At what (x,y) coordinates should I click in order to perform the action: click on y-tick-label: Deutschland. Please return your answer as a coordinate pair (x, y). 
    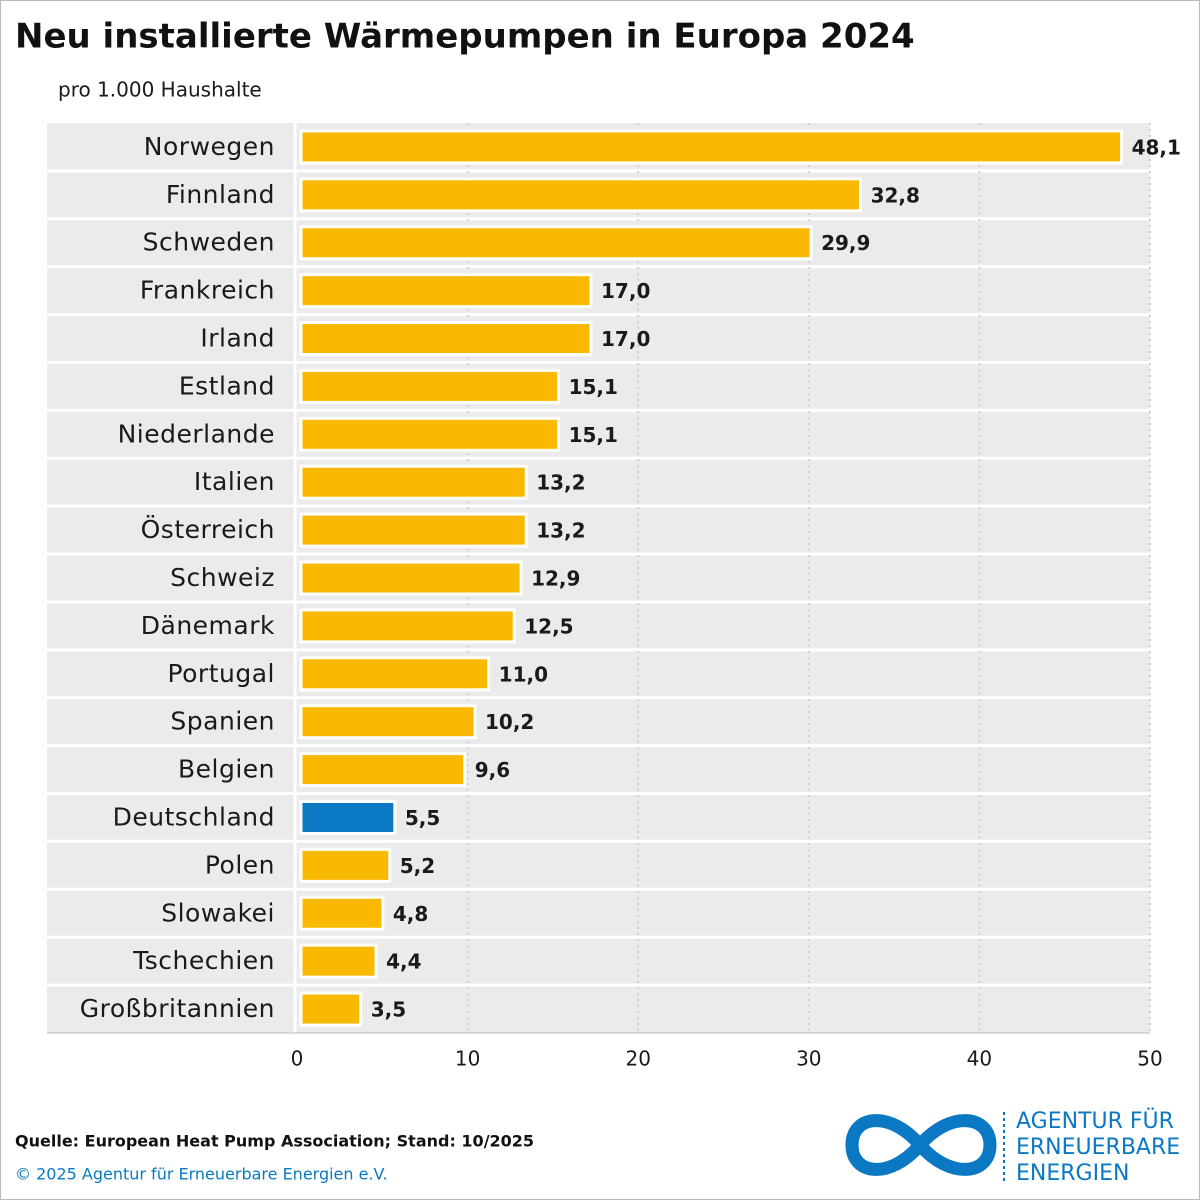
    Looking at the image, I should click on (194, 816).